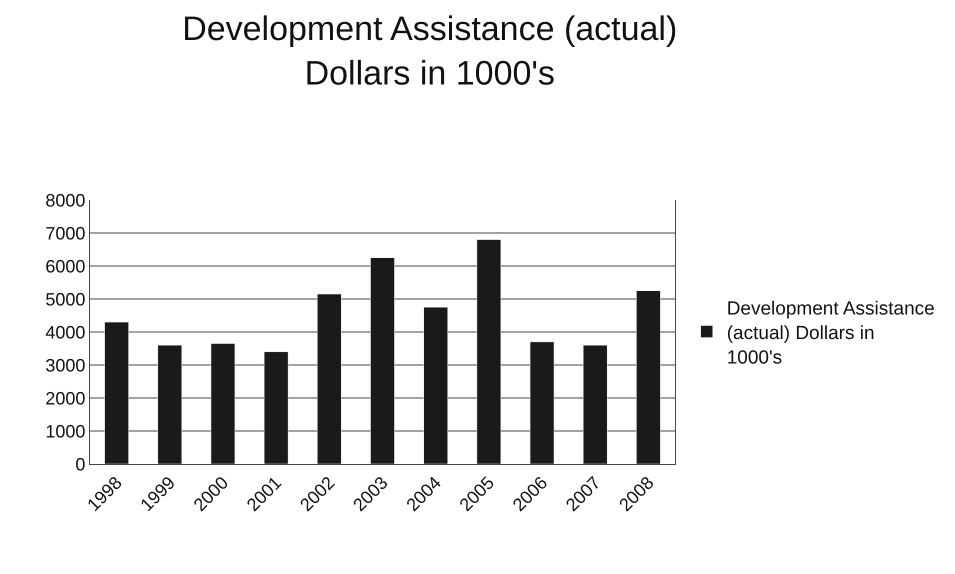 The height and width of the screenshot is (574, 955). Describe the element at coordinates (65, 332) in the screenshot. I see `y-tick-label: 4000` at that location.